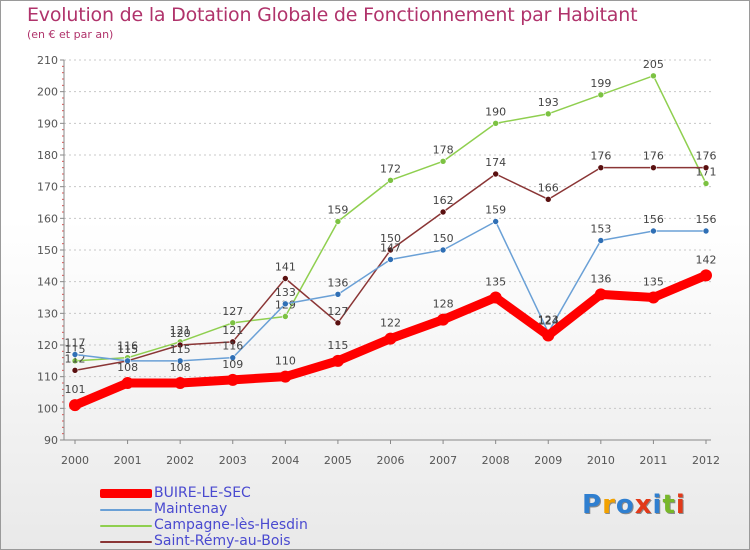 The width and height of the screenshot is (750, 550). What do you see at coordinates (625, 505) in the screenshot?
I see `logo-letter: o` at bounding box center [625, 505].